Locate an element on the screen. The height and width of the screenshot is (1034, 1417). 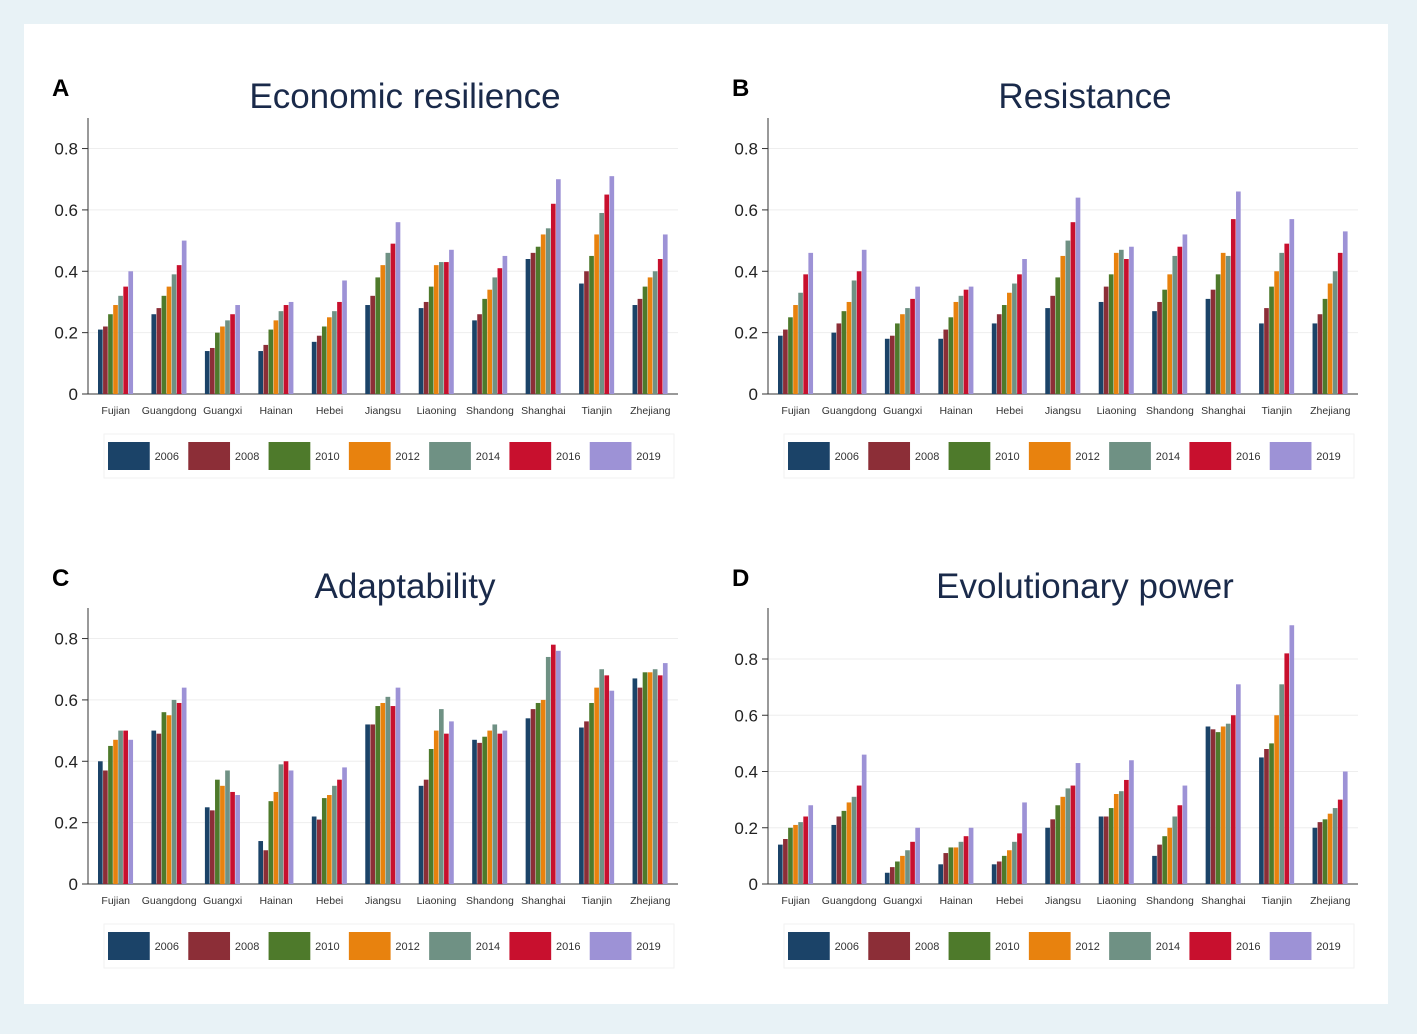
y-tick-label: 0.4 is located at coordinates (66, 761).